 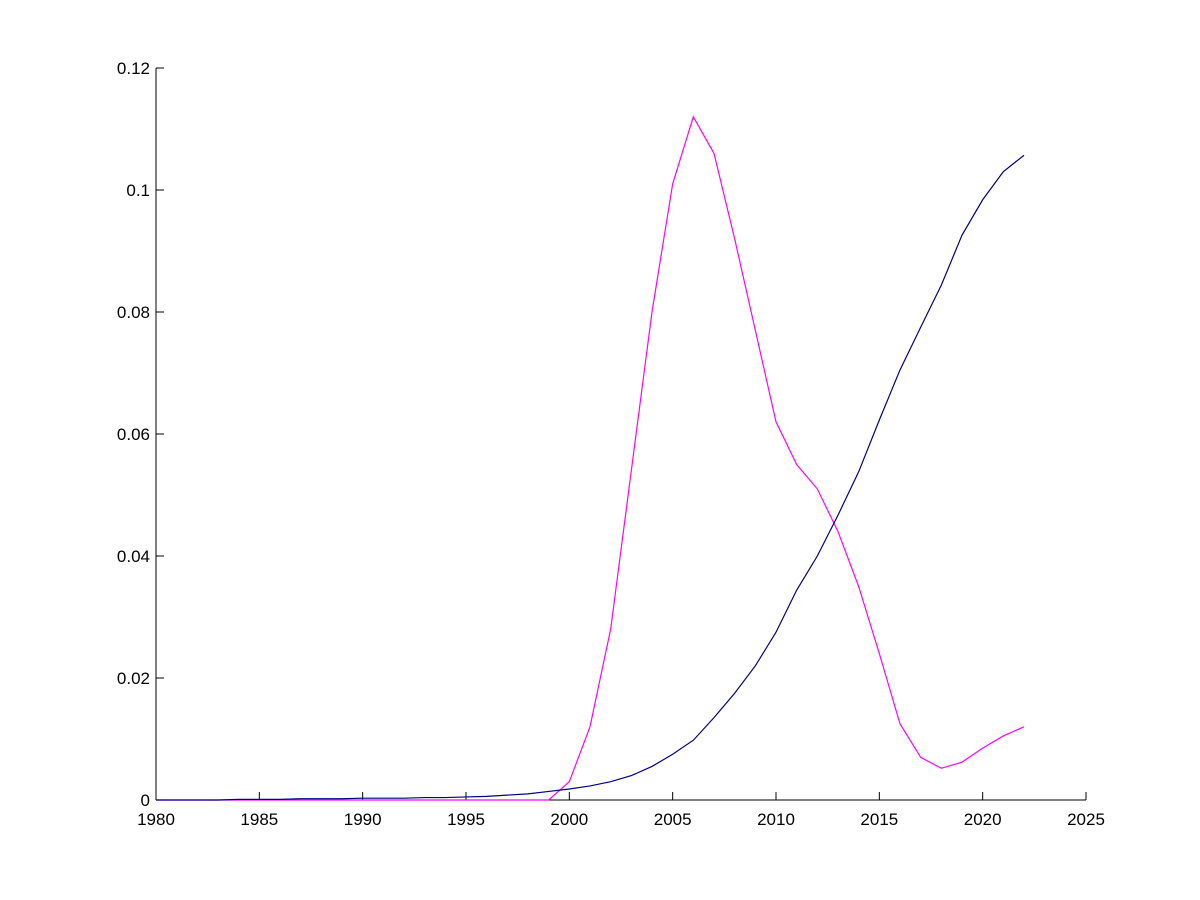 I want to click on x-tick-label: 1995, so click(x=466, y=819).